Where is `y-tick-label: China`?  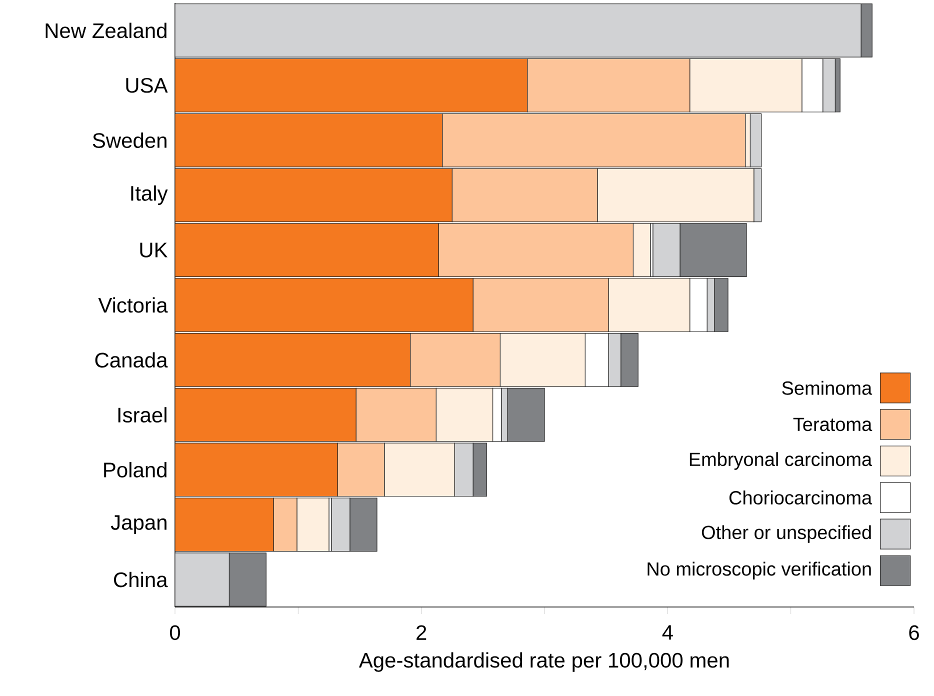
y-tick-label: China is located at coordinates (141, 580).